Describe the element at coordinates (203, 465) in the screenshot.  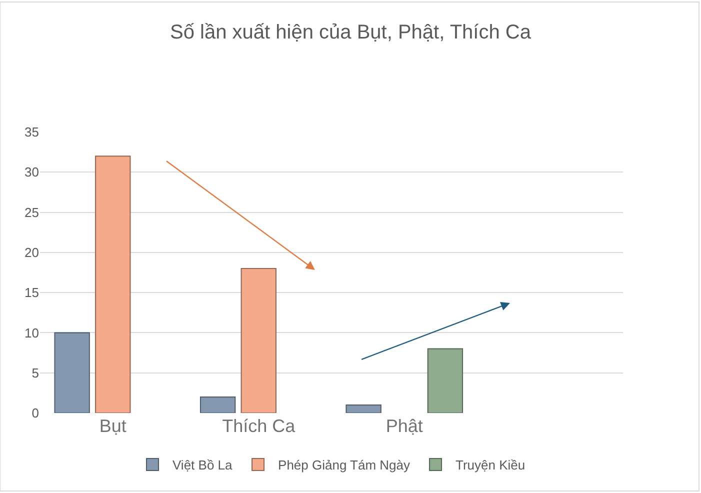
I see `legend-label: Việt Bồ La` at that location.